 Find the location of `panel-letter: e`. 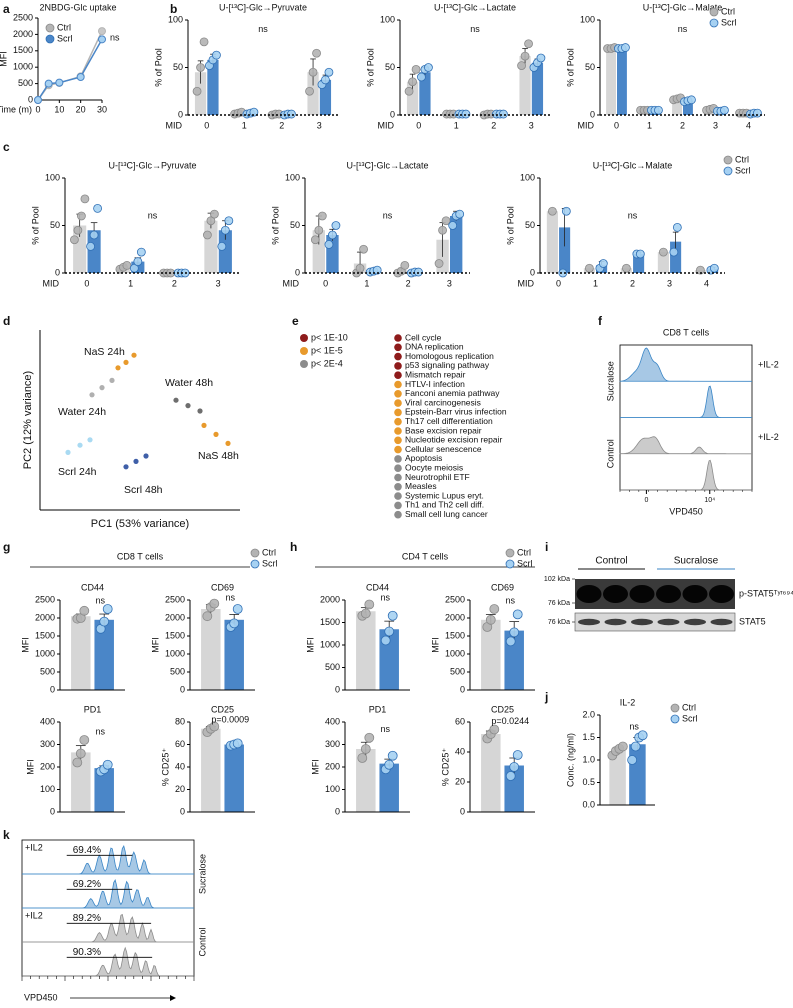

panel-letter: e is located at coordinates (295, 321).